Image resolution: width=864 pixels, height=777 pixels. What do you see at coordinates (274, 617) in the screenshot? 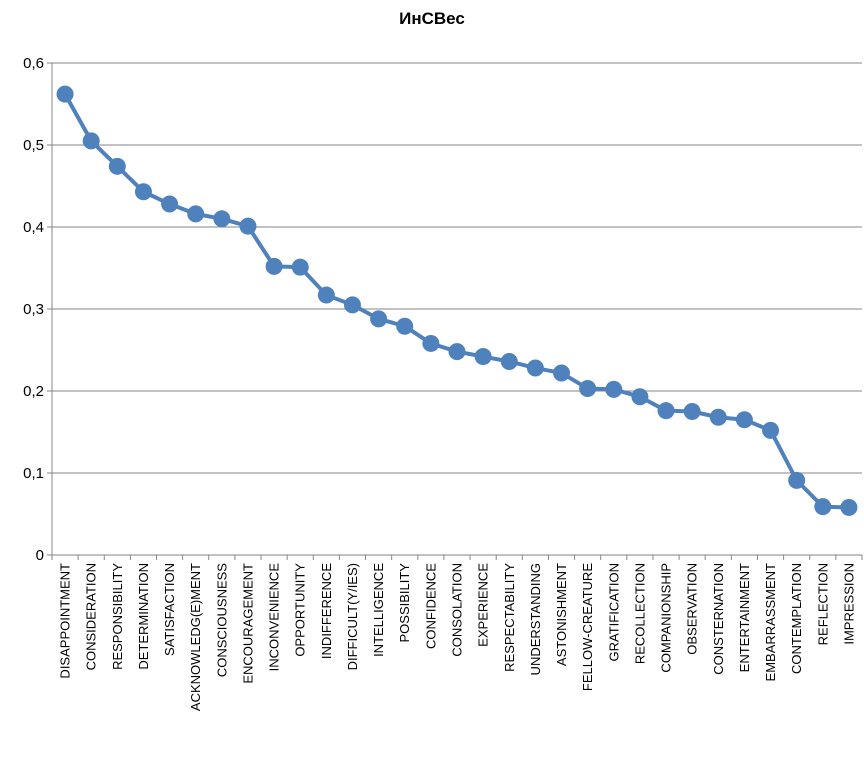
I see `x-category-label: INCONVENIENCE` at bounding box center [274, 617].